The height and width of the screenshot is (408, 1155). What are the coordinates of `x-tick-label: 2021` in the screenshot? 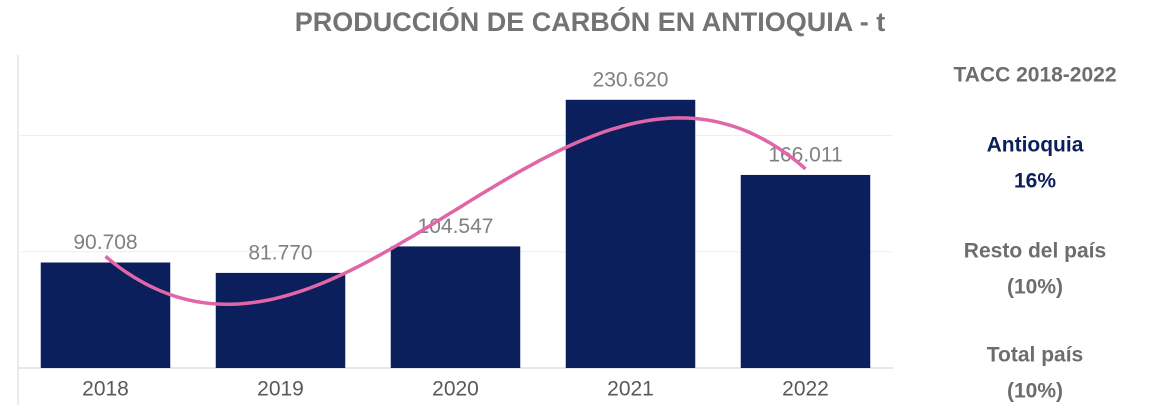 It's located at (630, 389).